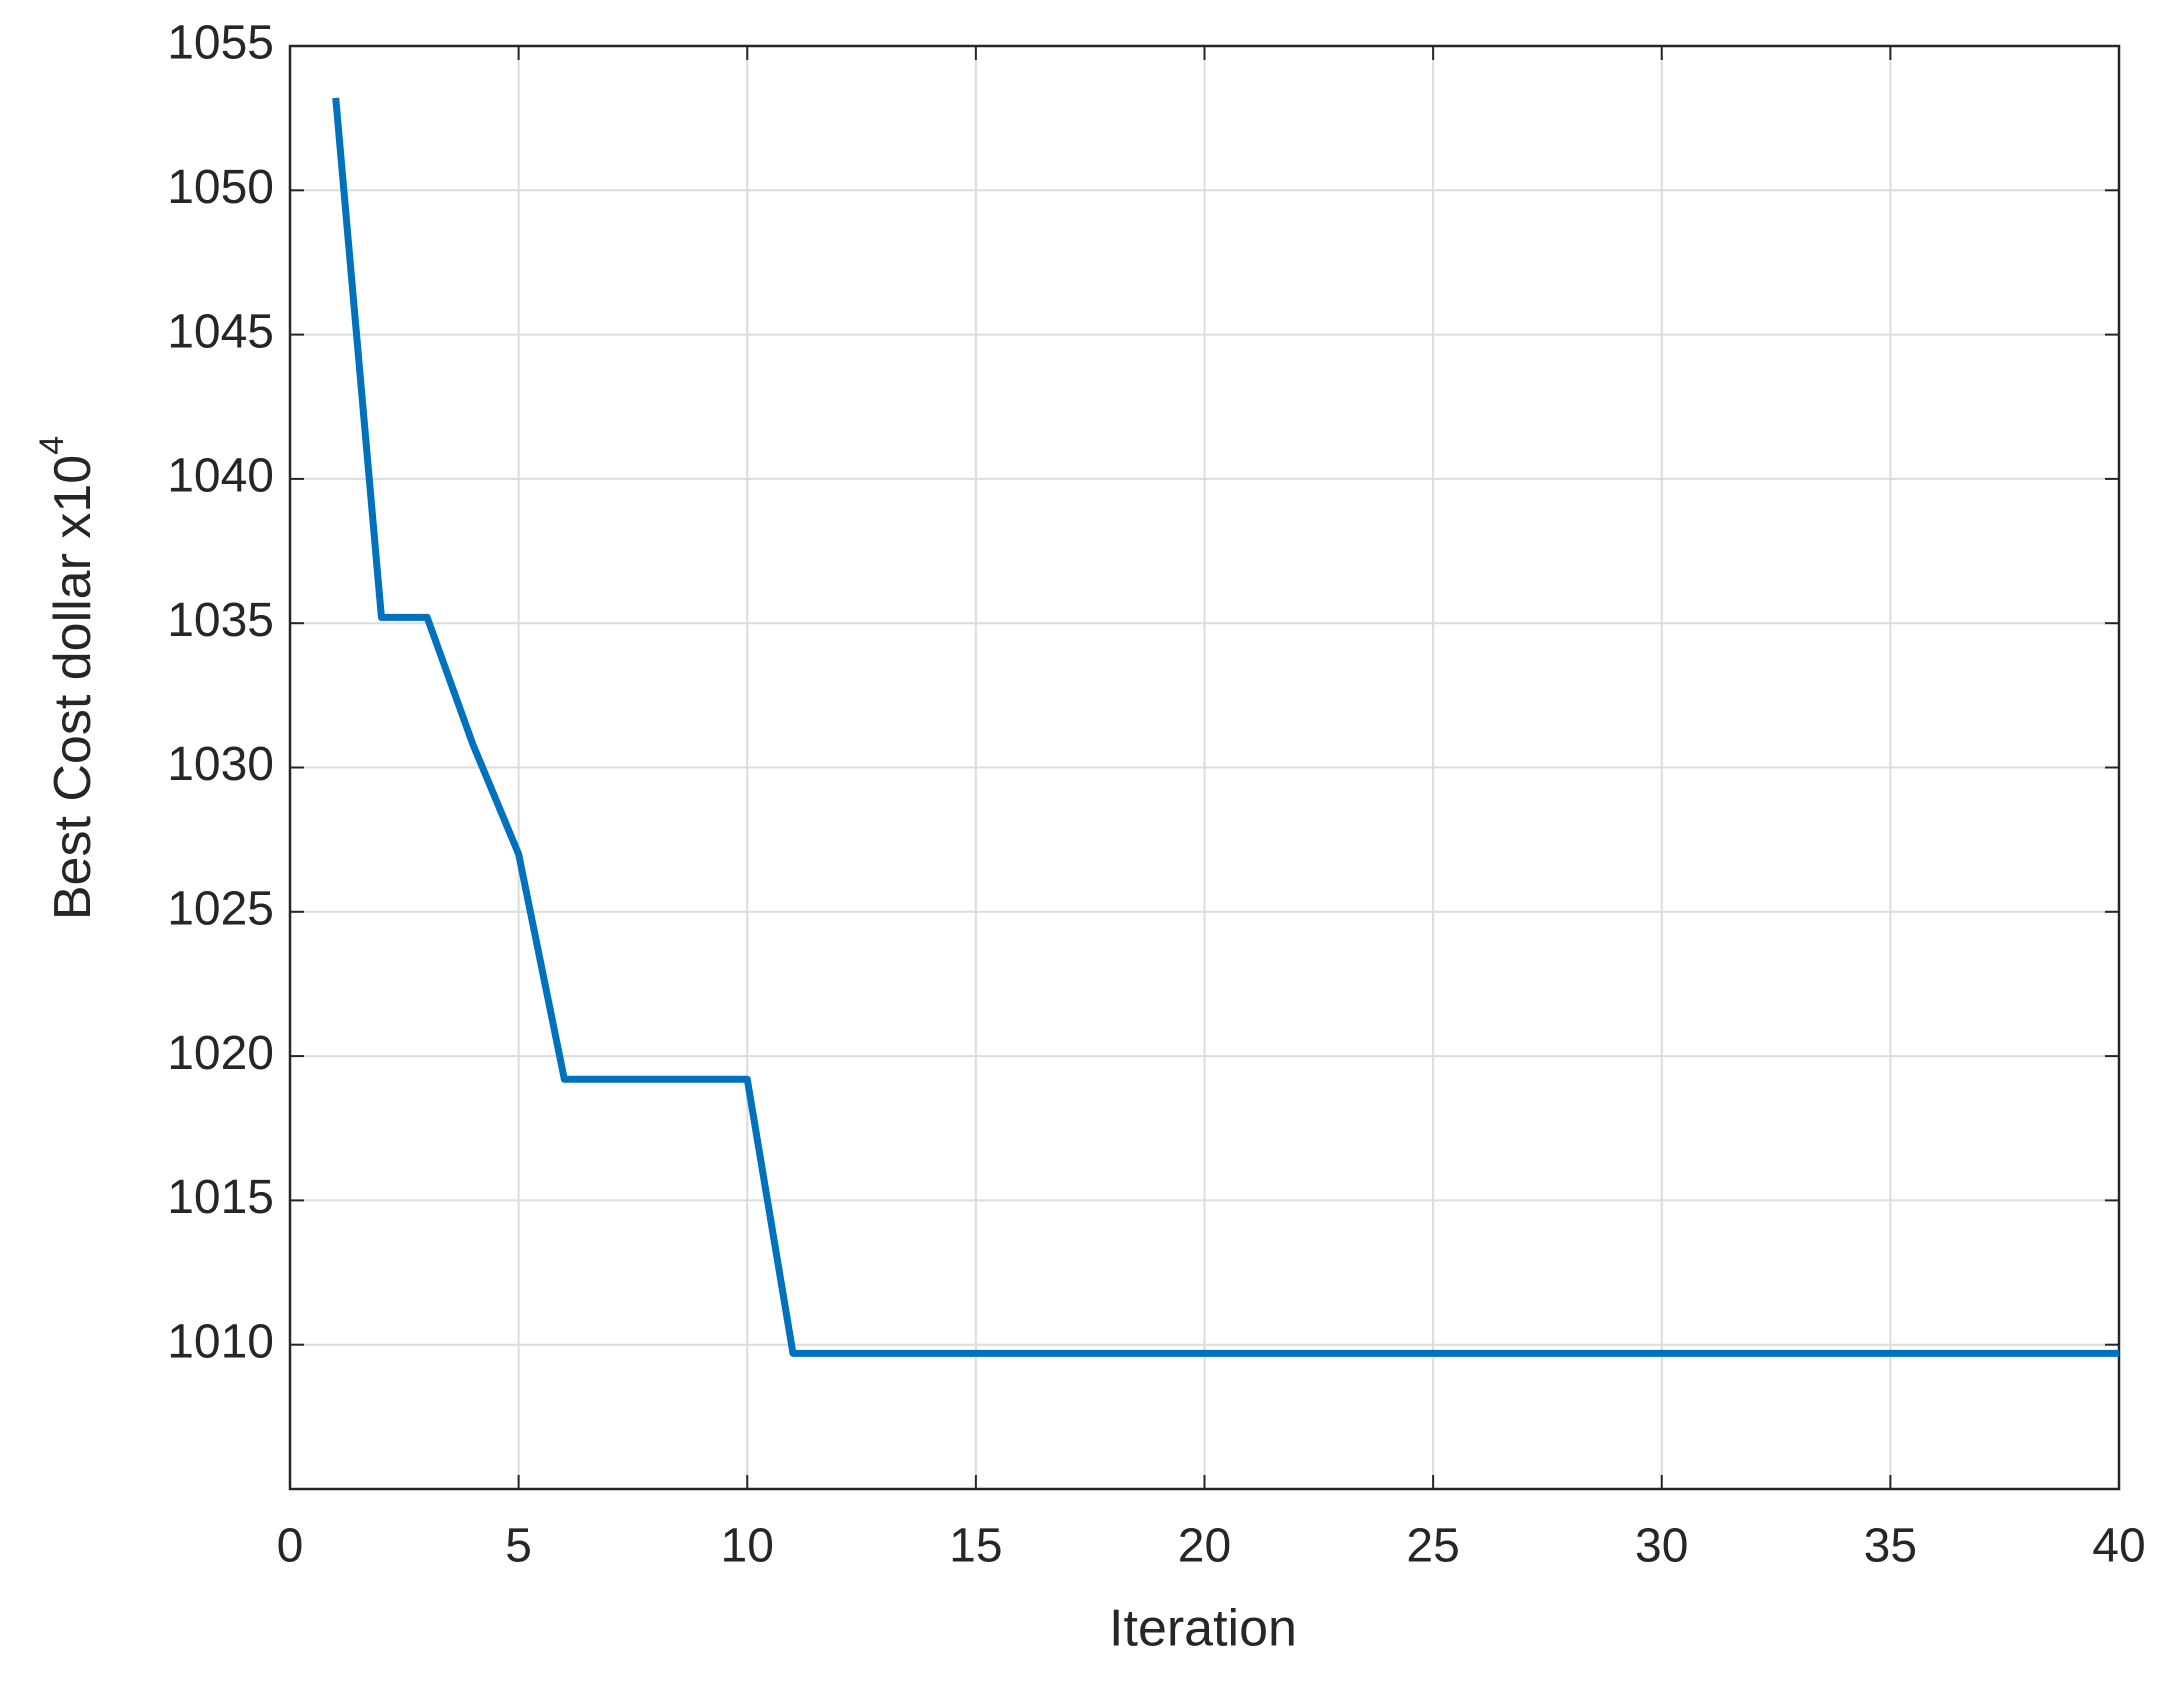 This screenshot has height=1684, width=2168. What do you see at coordinates (290, 1546) in the screenshot?
I see `x-tick-label: 0` at bounding box center [290, 1546].